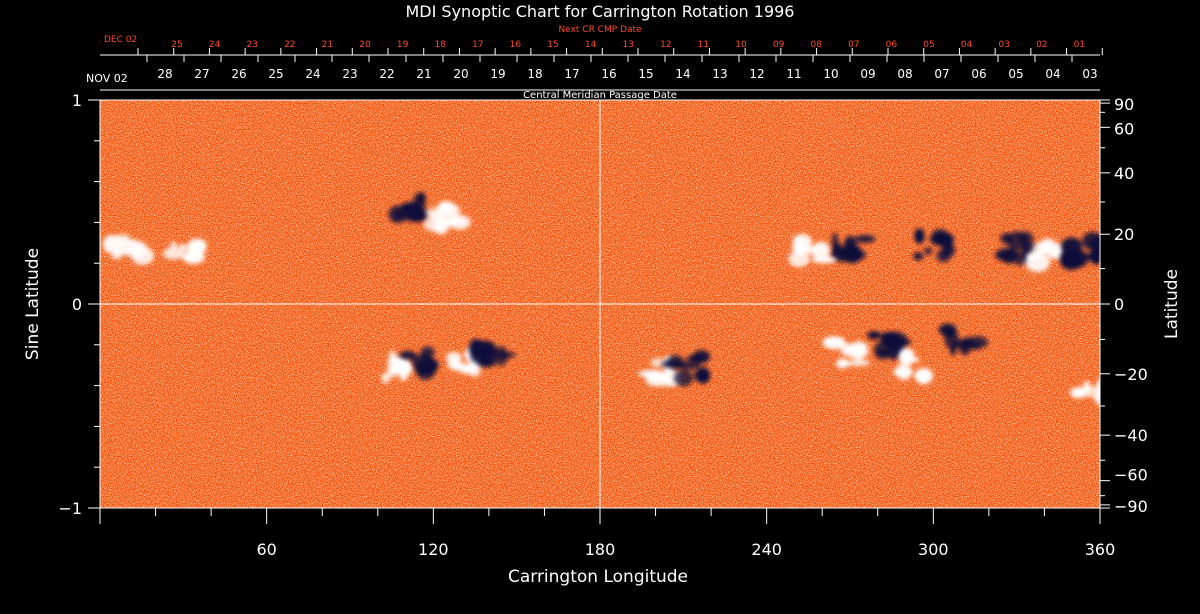 Image resolution: width=1200 pixels, height=614 pixels. What do you see at coordinates (766, 549) in the screenshot?
I see `x-tick-label: 240` at bounding box center [766, 549].